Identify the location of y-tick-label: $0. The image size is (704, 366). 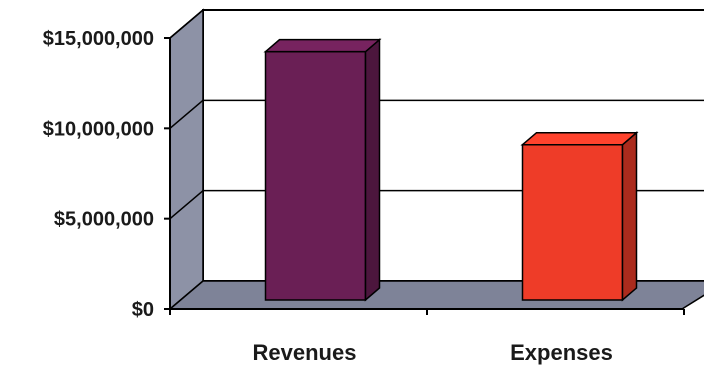
(143, 310).